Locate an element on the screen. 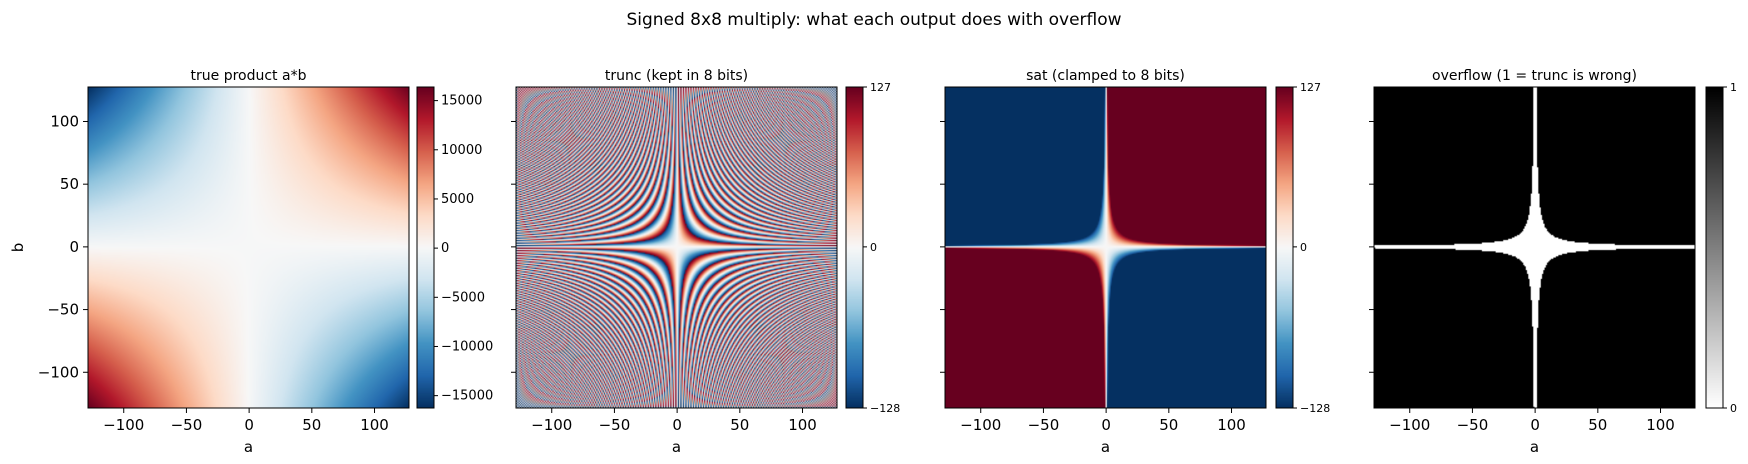 Image resolution: width=1748 pixels, height=464 pixels. y-axis-label: b is located at coordinates (18, 248).